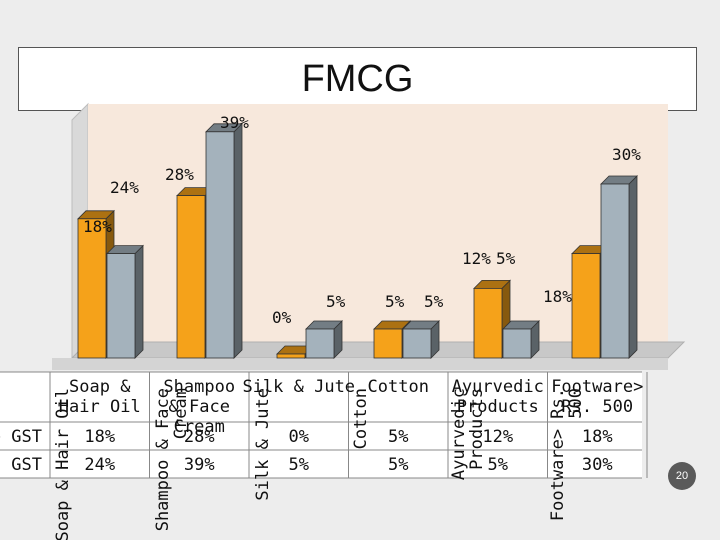 Image resolution: width=720 pixels, height=540 pixels. I want to click on table-row-label: Pre GST, so click(21, 437).